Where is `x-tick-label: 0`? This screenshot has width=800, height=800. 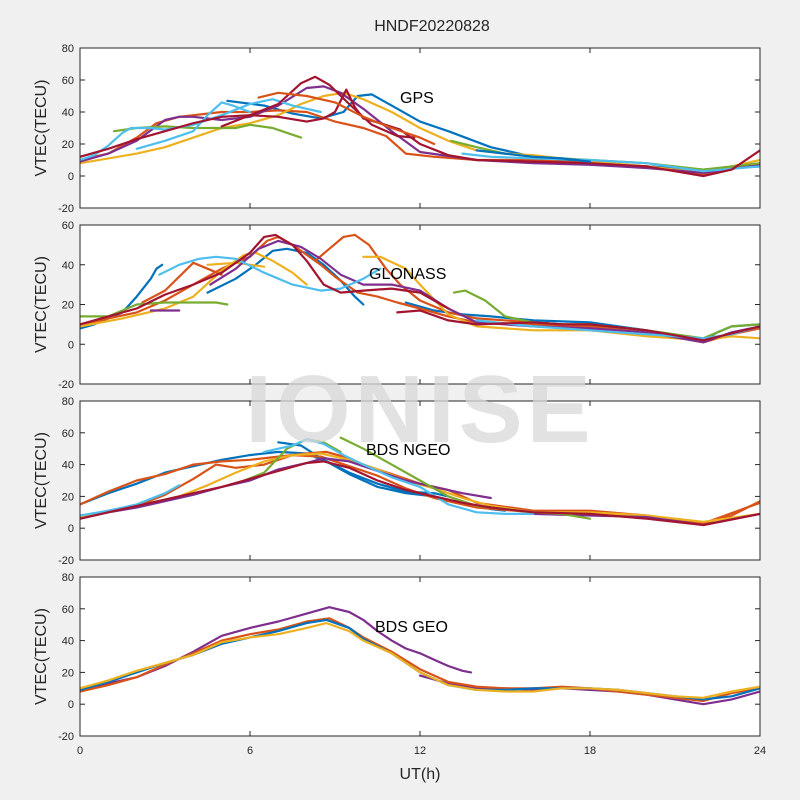
x-tick-label: 0 is located at coordinates (80, 751).